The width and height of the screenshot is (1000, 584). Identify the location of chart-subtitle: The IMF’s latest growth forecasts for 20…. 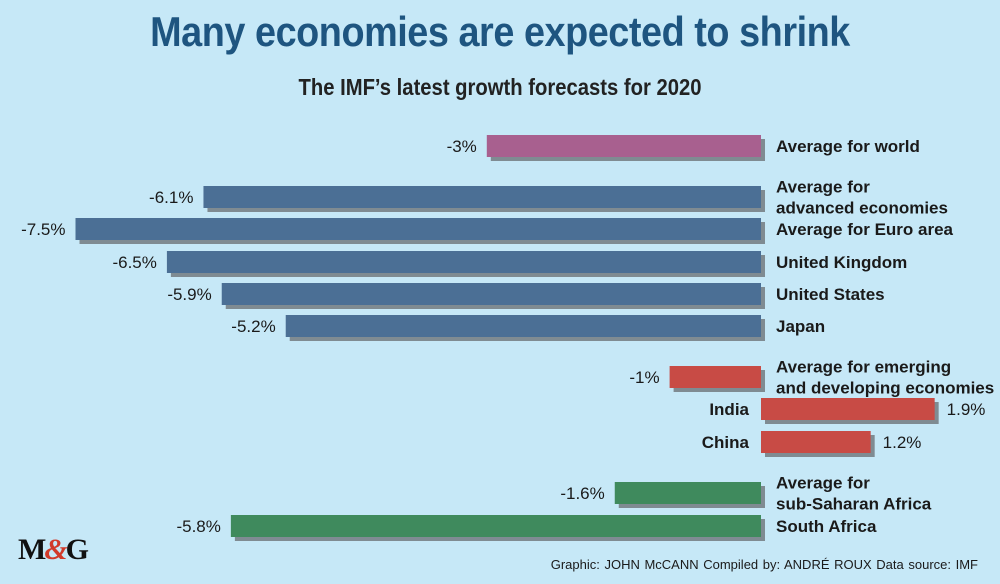
(500, 87).